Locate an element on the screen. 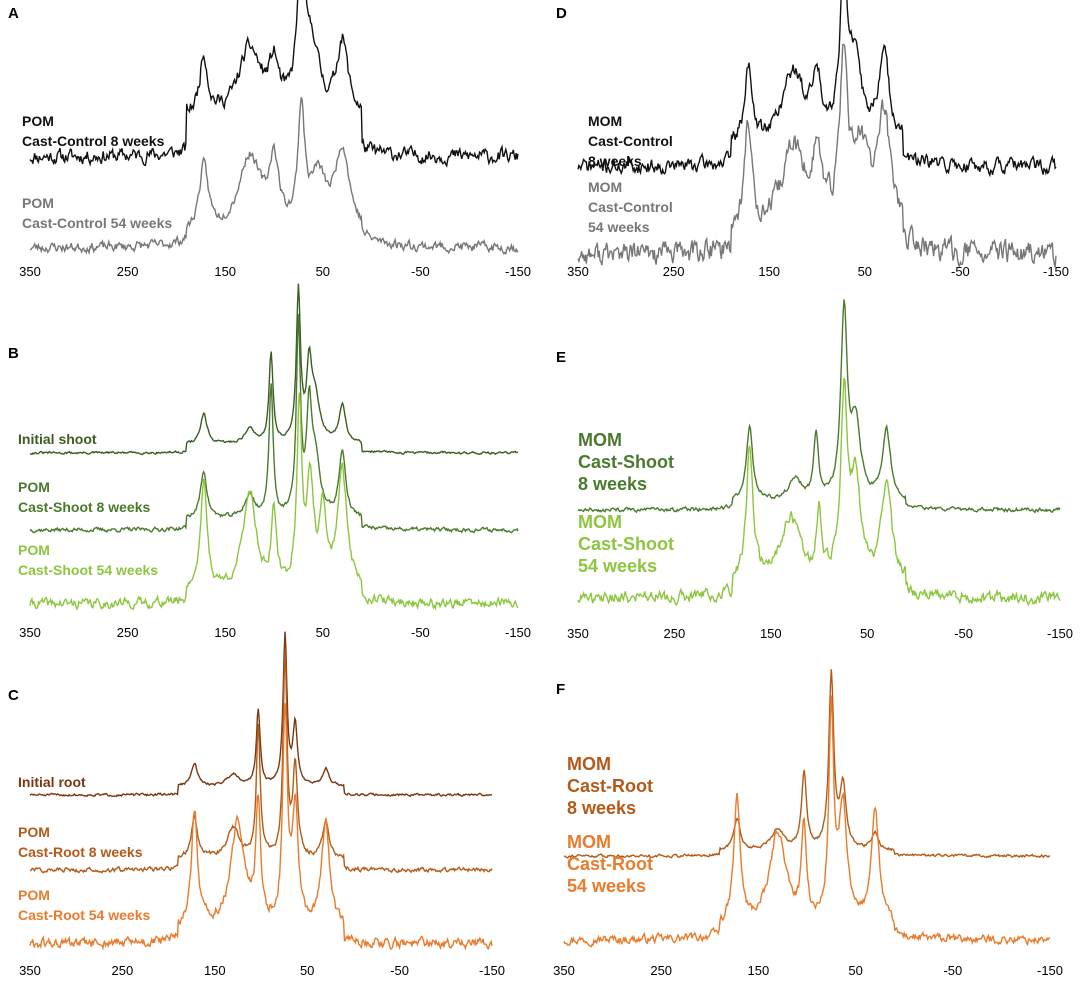 The height and width of the screenshot is (983, 1084). series-label-pom-cast-shoot-8-weeks: POM Cast-Shoot 8 weeks is located at coordinates (84, 497).